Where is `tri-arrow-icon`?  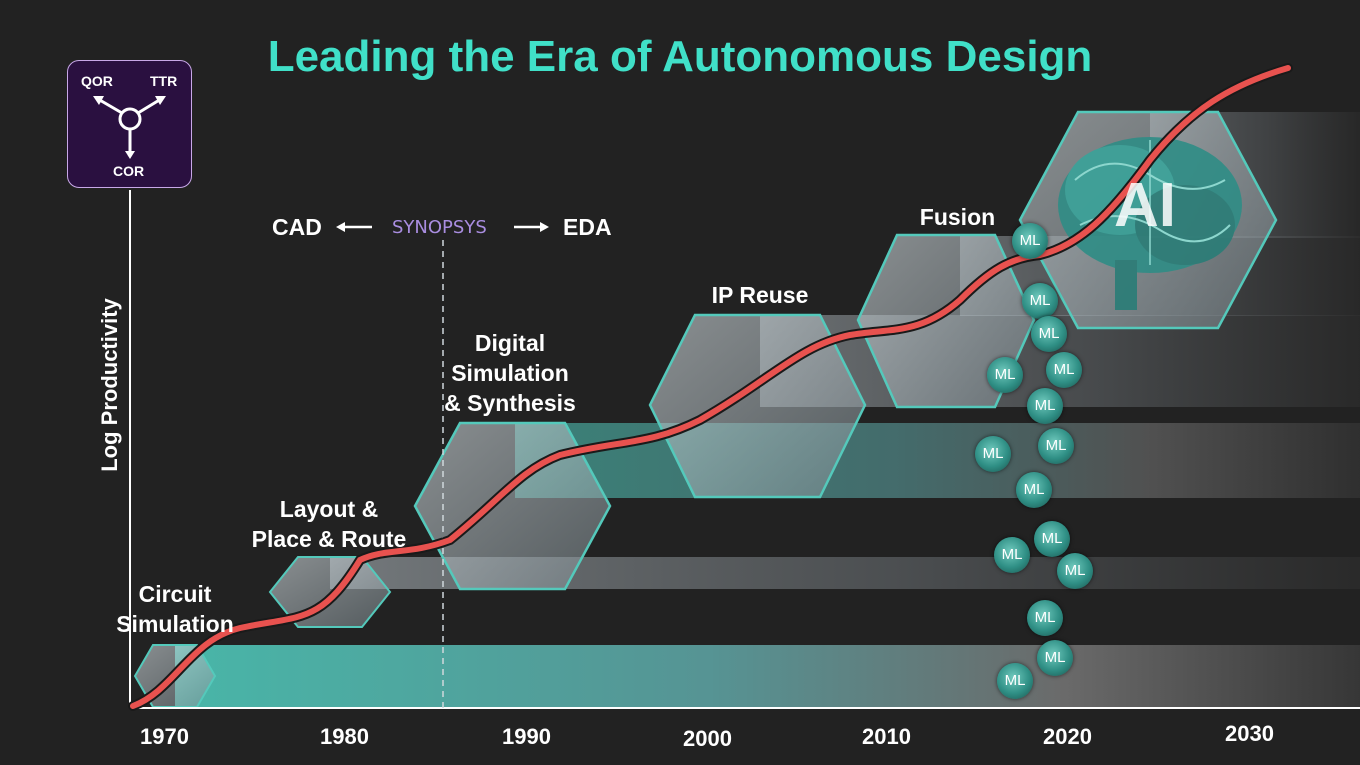 tri-arrow-icon is located at coordinates (129, 127).